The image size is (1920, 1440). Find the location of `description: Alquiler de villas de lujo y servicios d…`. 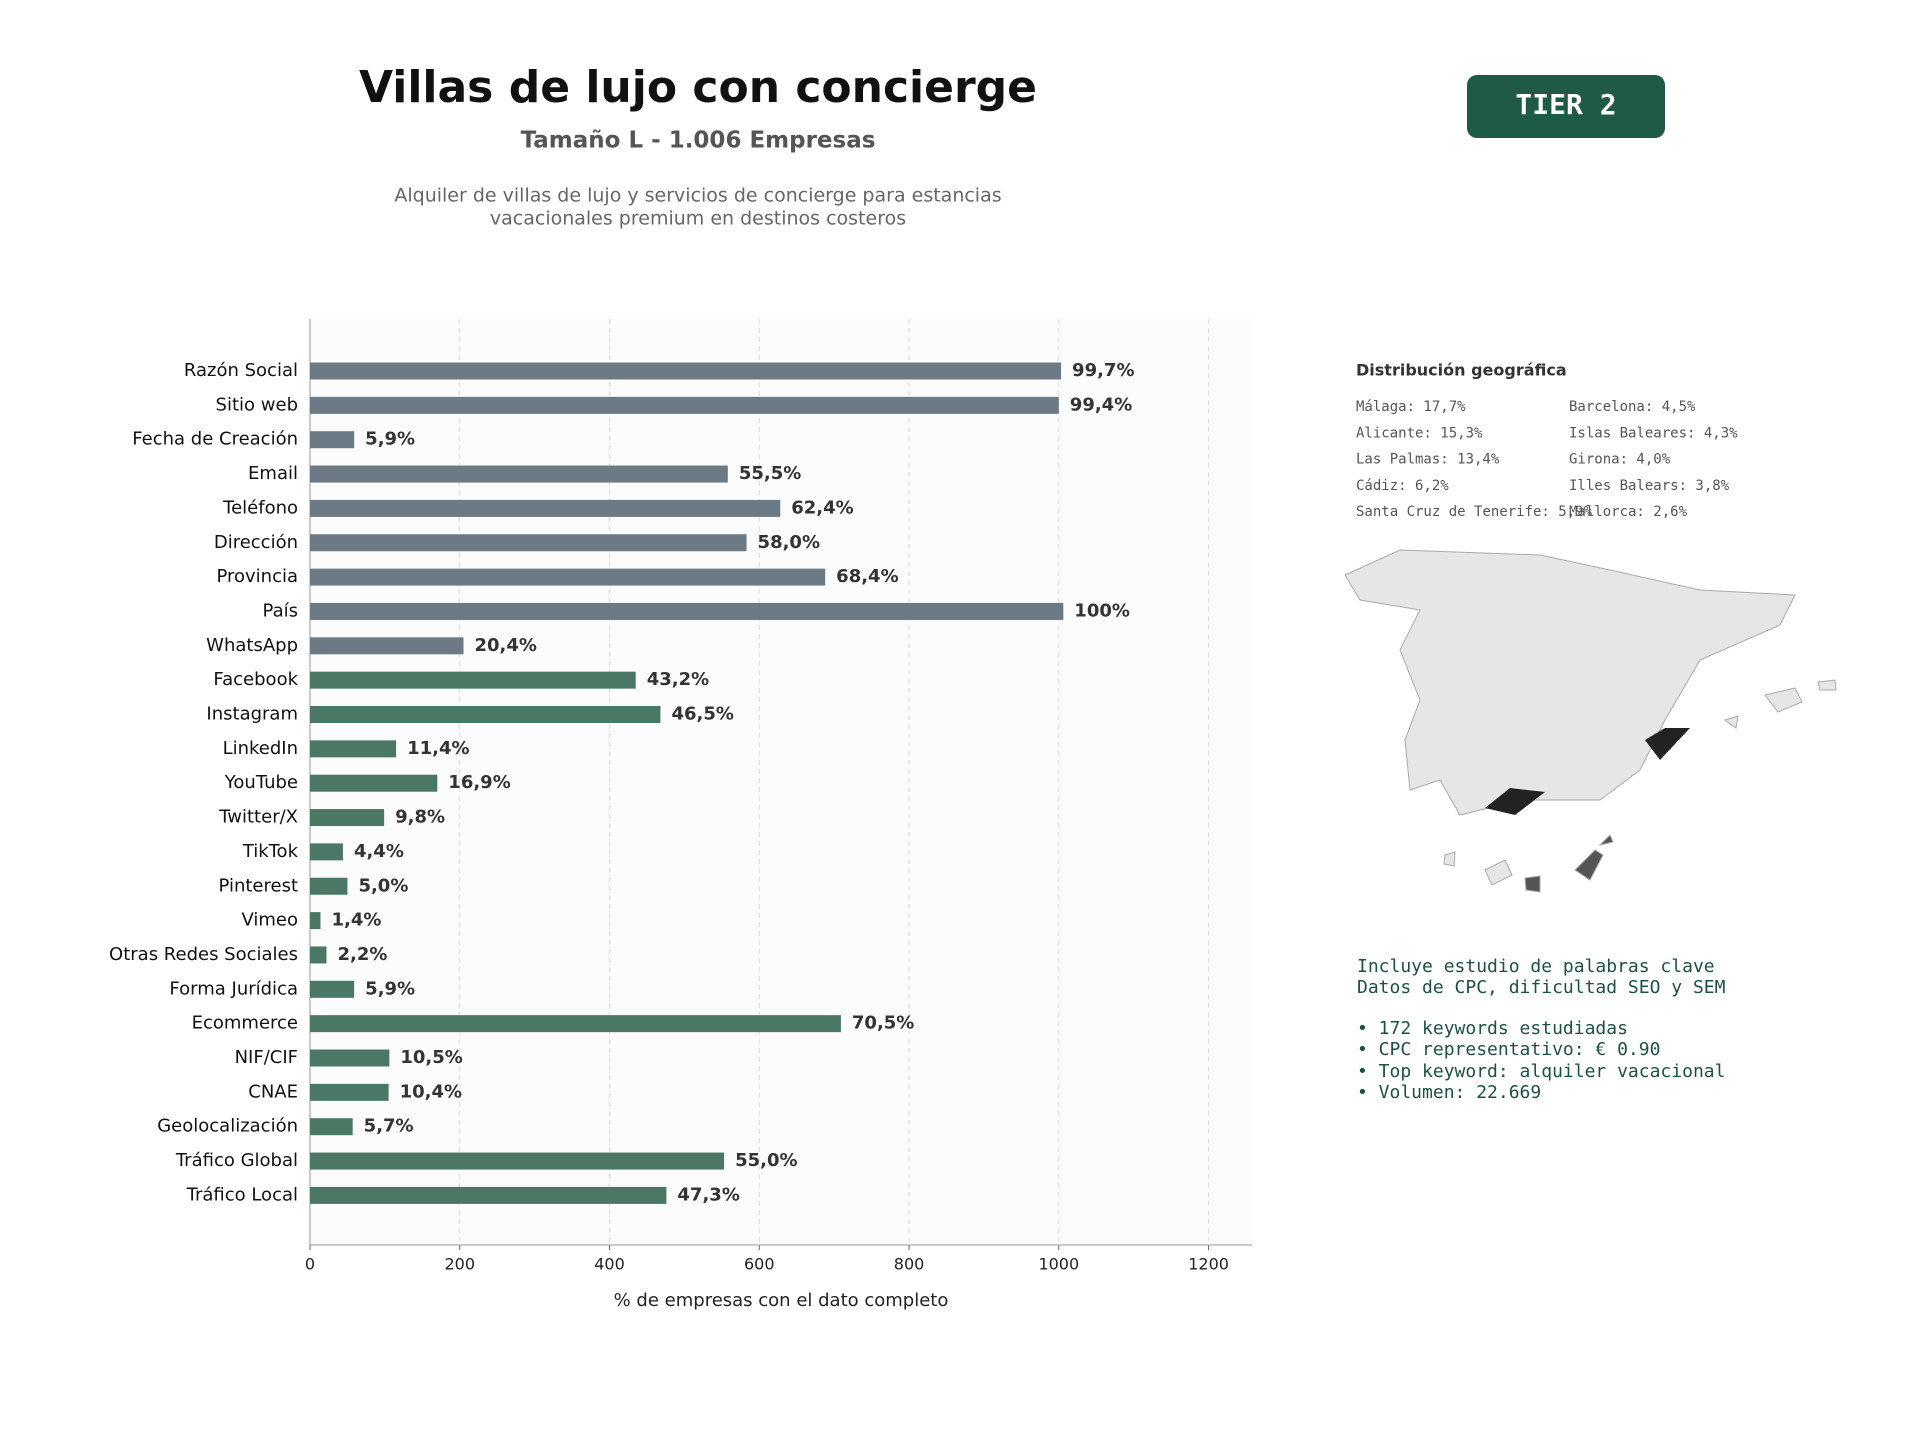

description: Alquiler de villas de lujo y servicios d… is located at coordinates (697, 196).